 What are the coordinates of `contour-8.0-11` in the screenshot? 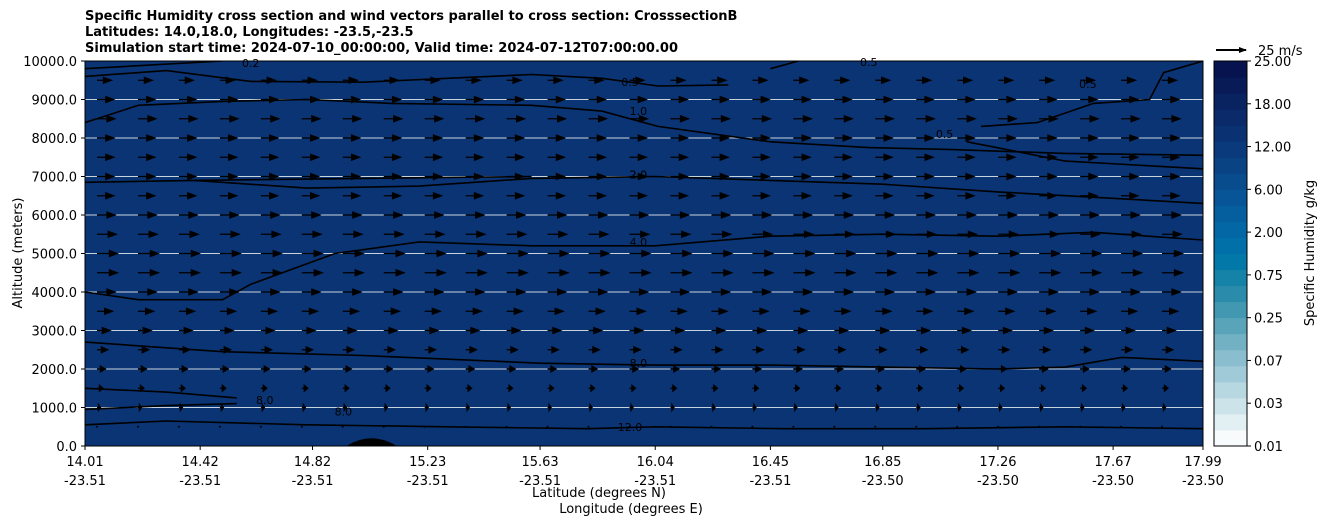 It's located at (161, 406).